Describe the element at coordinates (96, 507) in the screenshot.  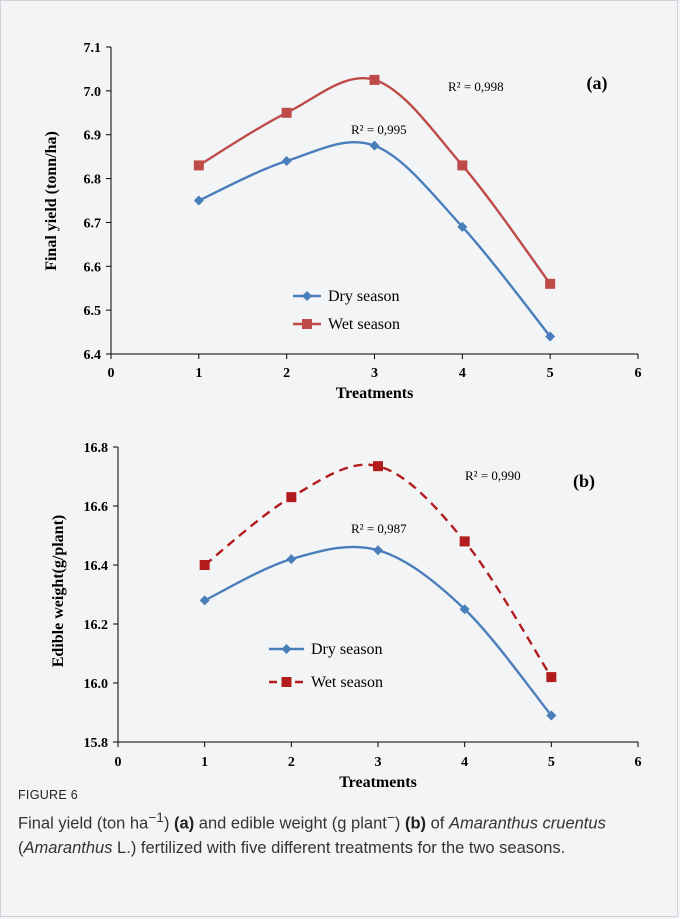
I see `y-tick-label: 16.6` at that location.